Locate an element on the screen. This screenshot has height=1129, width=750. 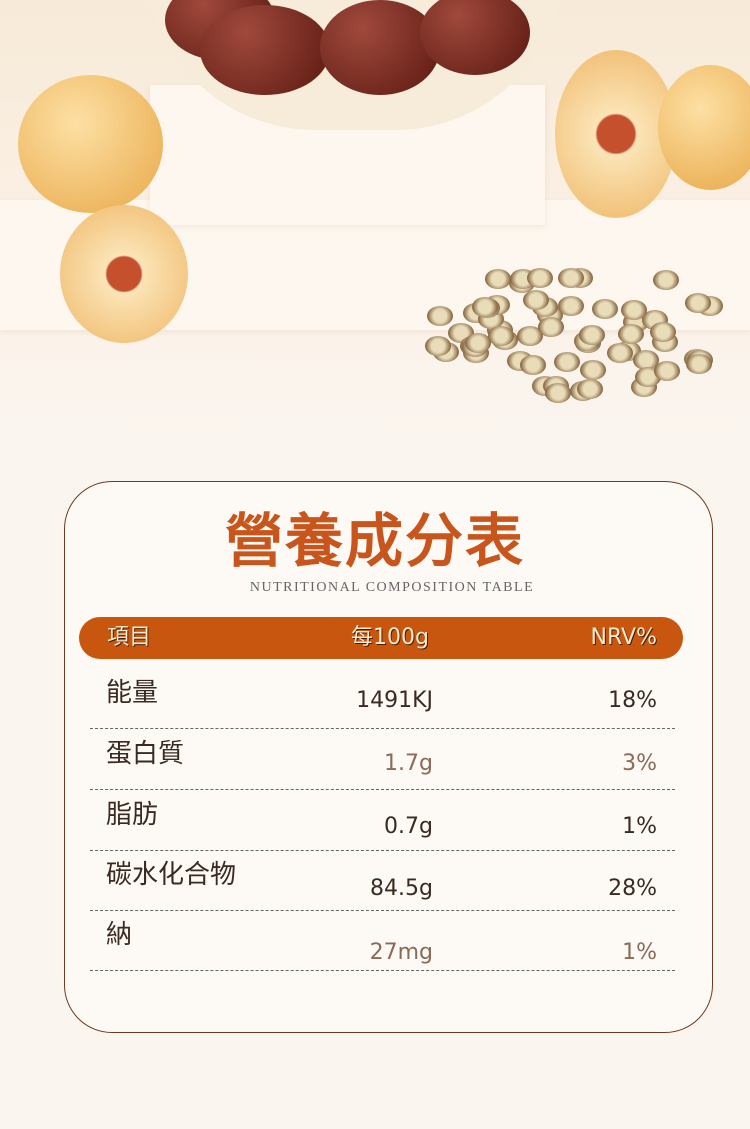
table-row: 納 27mg 1% is located at coordinates (382, 940).